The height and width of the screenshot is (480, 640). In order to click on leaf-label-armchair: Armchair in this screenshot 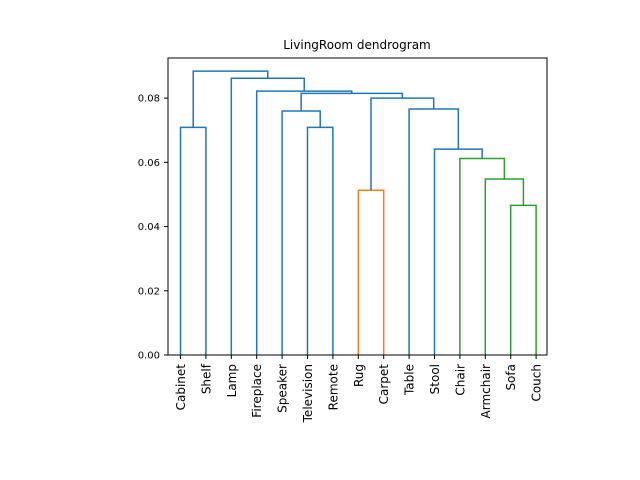, I will do `click(486, 391)`.